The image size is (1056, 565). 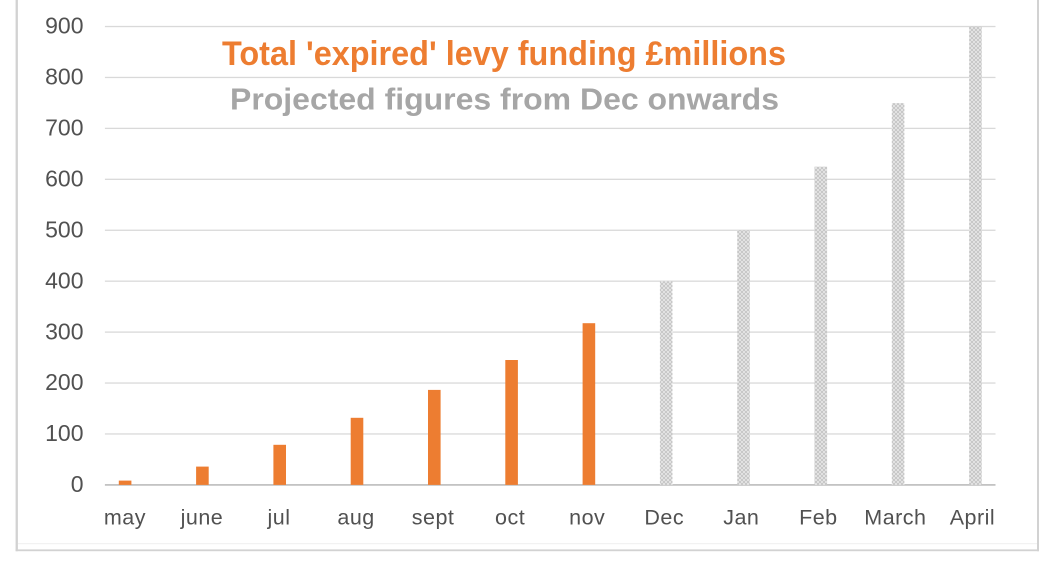 I want to click on svg-text: 400, so click(x=64, y=280).